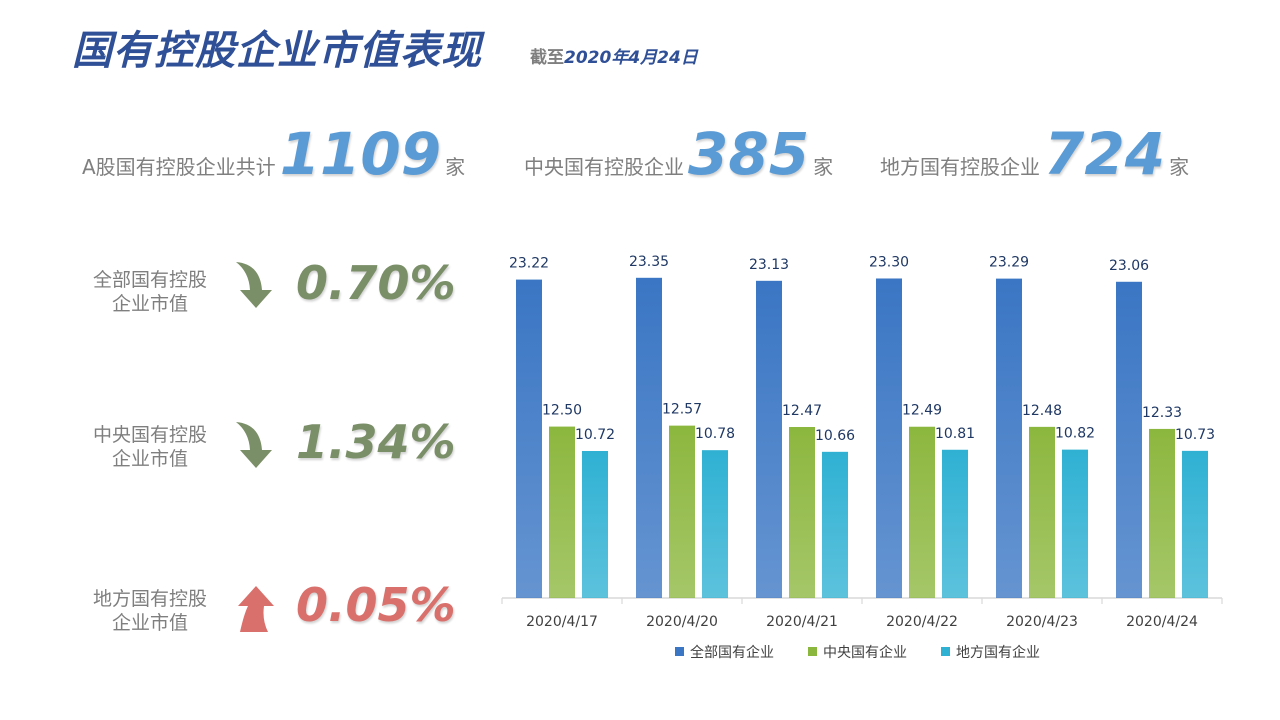 The image size is (1280, 720). Describe the element at coordinates (360, 154) in the screenshot. I see `summary-number: 1109` at that location.